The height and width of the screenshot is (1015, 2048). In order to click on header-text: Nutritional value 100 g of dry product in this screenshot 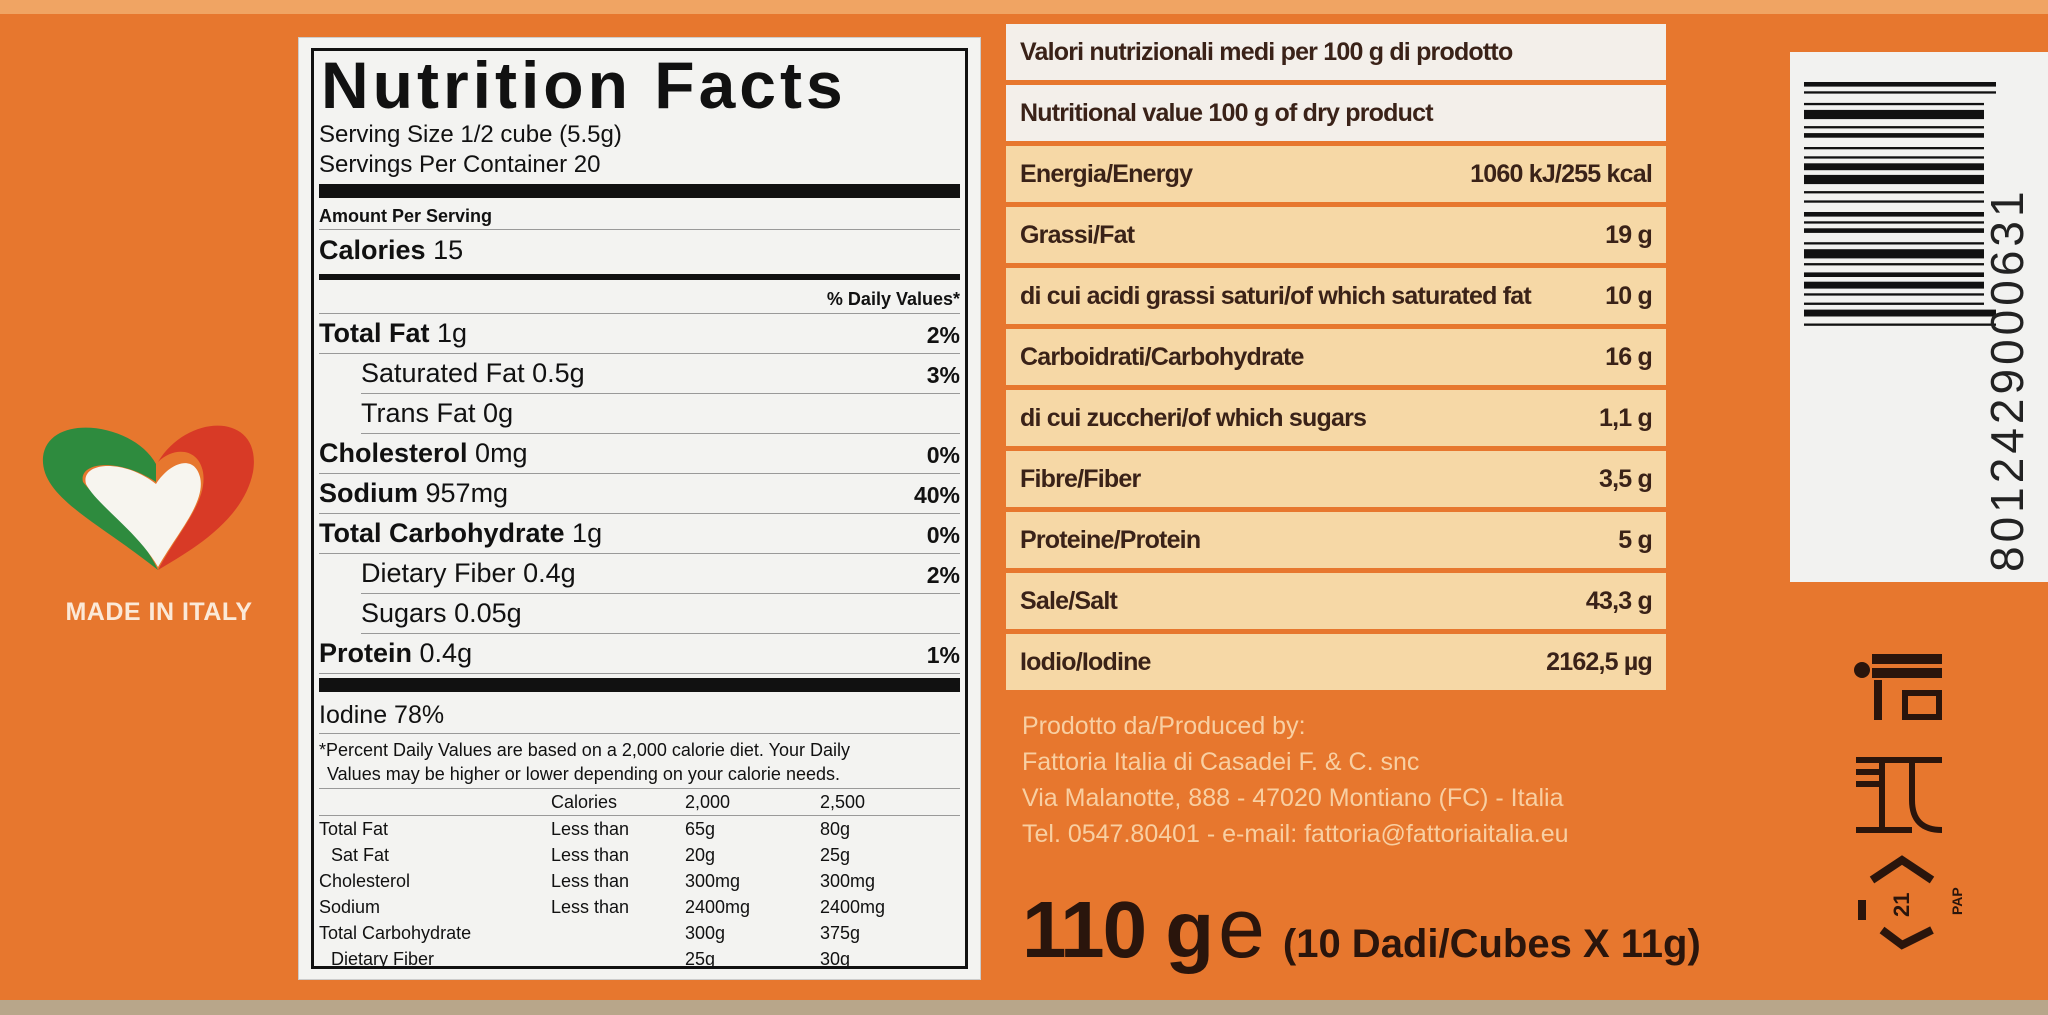, I will do `click(1227, 112)`.